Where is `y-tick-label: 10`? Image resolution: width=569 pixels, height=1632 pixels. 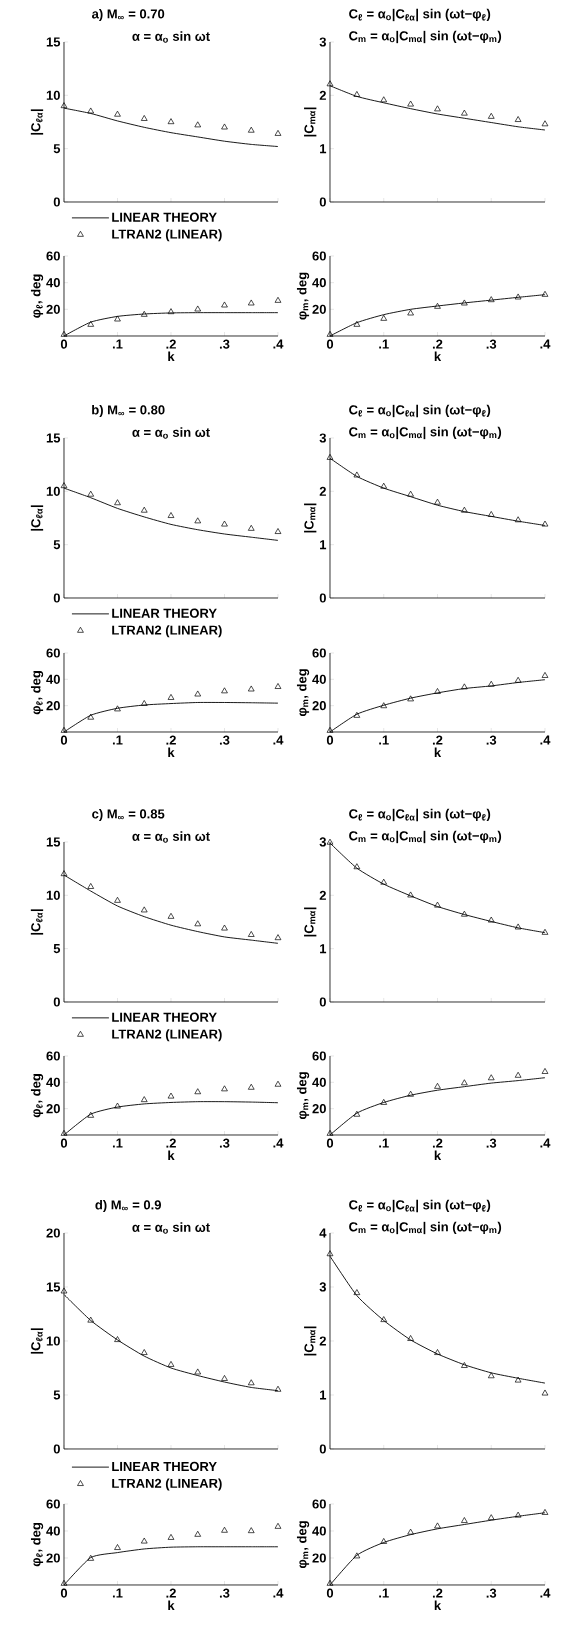 y-tick-label: 10 is located at coordinates (53, 95).